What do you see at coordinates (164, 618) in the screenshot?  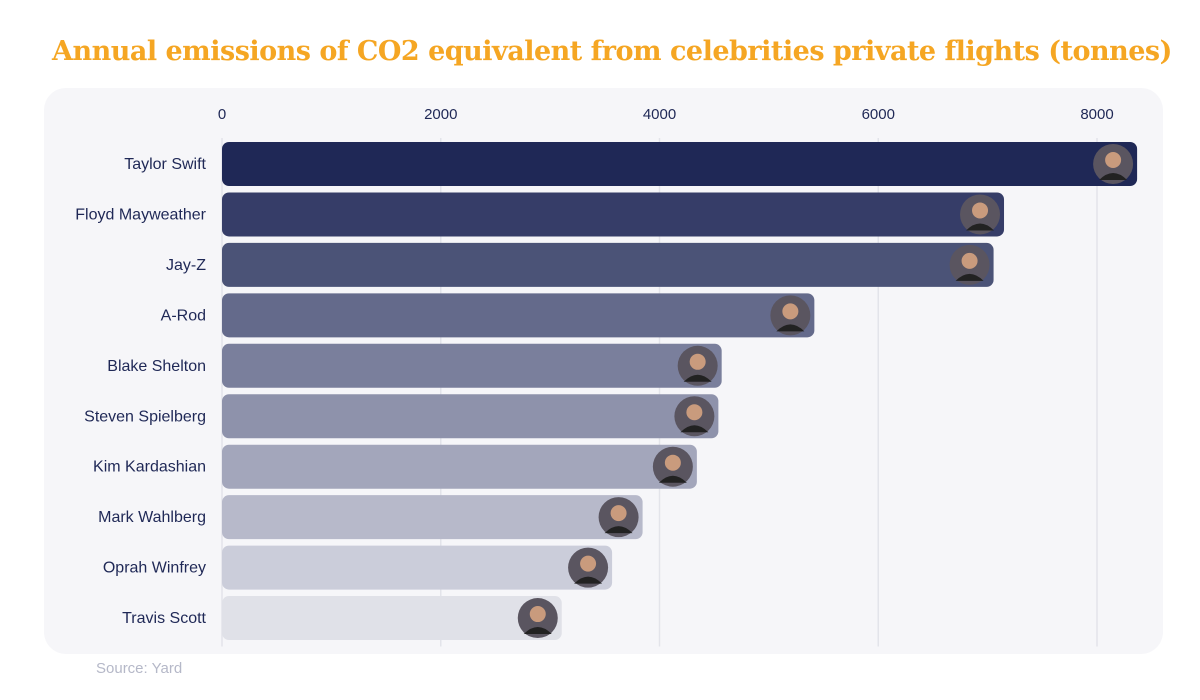 I see `category-label: Travis Scott` at bounding box center [164, 618].